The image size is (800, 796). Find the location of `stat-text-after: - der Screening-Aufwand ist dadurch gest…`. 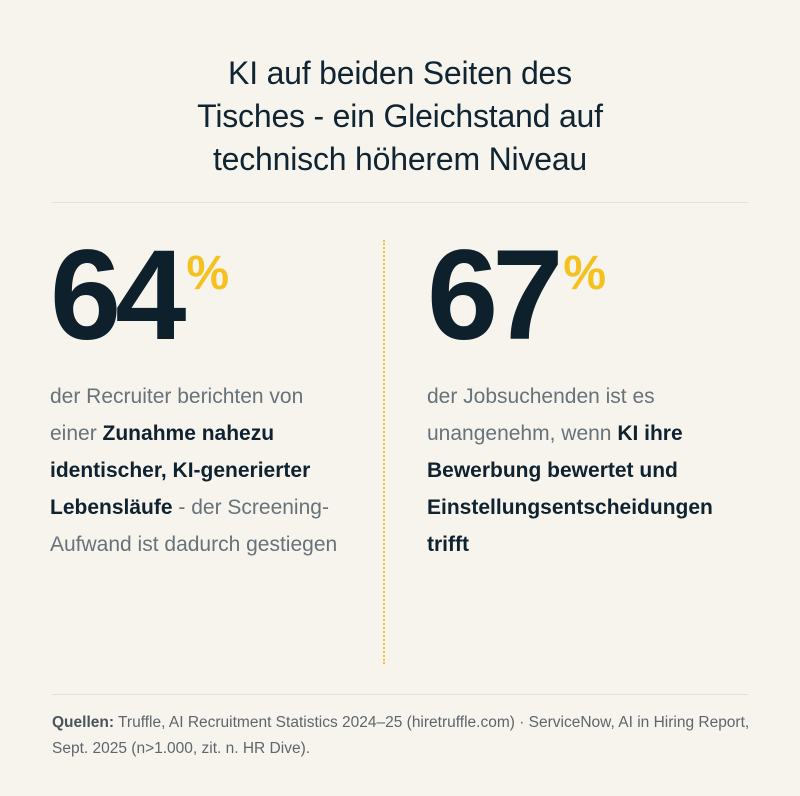

stat-text-after: - der Screening-Aufwand ist dadurch gest… is located at coordinates (194, 526).